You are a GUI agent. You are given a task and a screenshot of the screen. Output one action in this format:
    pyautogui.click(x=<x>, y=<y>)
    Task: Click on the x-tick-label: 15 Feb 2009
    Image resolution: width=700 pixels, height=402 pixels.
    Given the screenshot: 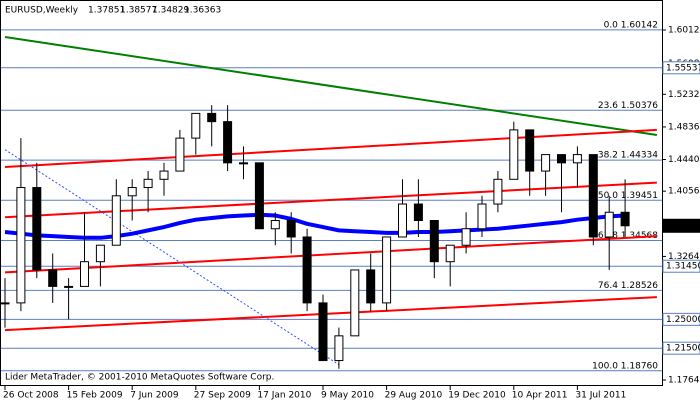 What is the action you would take?
    pyautogui.click(x=95, y=396)
    